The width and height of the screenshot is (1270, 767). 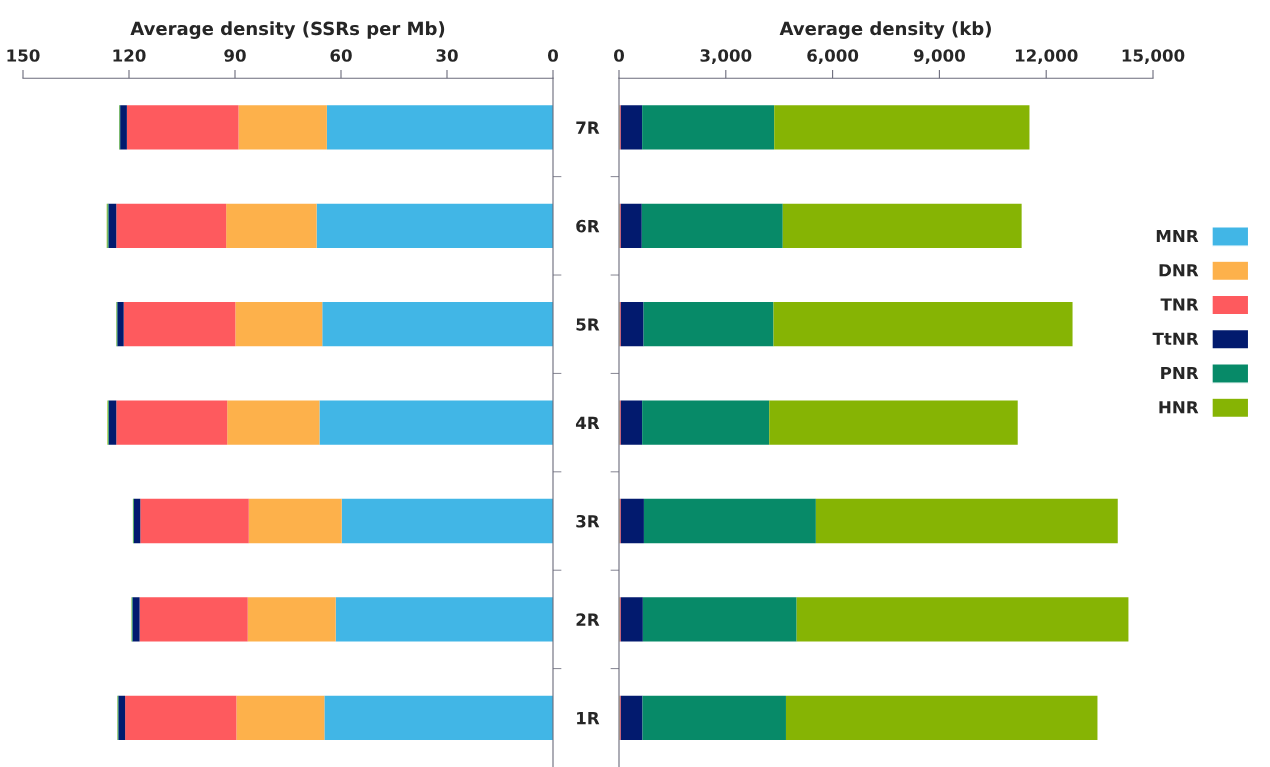 What do you see at coordinates (588, 127) in the screenshot?
I see `y-tick-label: 7R` at bounding box center [588, 127].